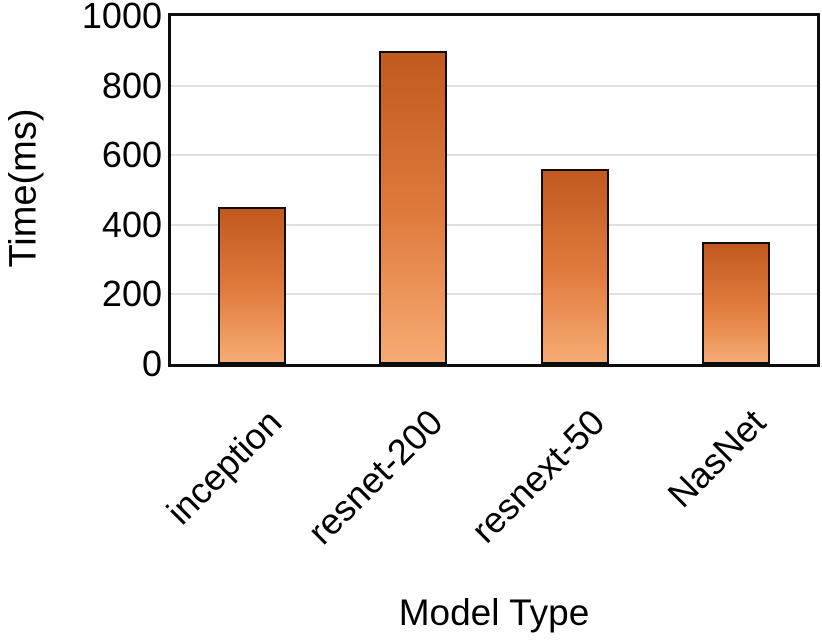 The image size is (822, 641). What do you see at coordinates (23, 188) in the screenshot?
I see `y-axis-title: Time(ms)` at bounding box center [23, 188].